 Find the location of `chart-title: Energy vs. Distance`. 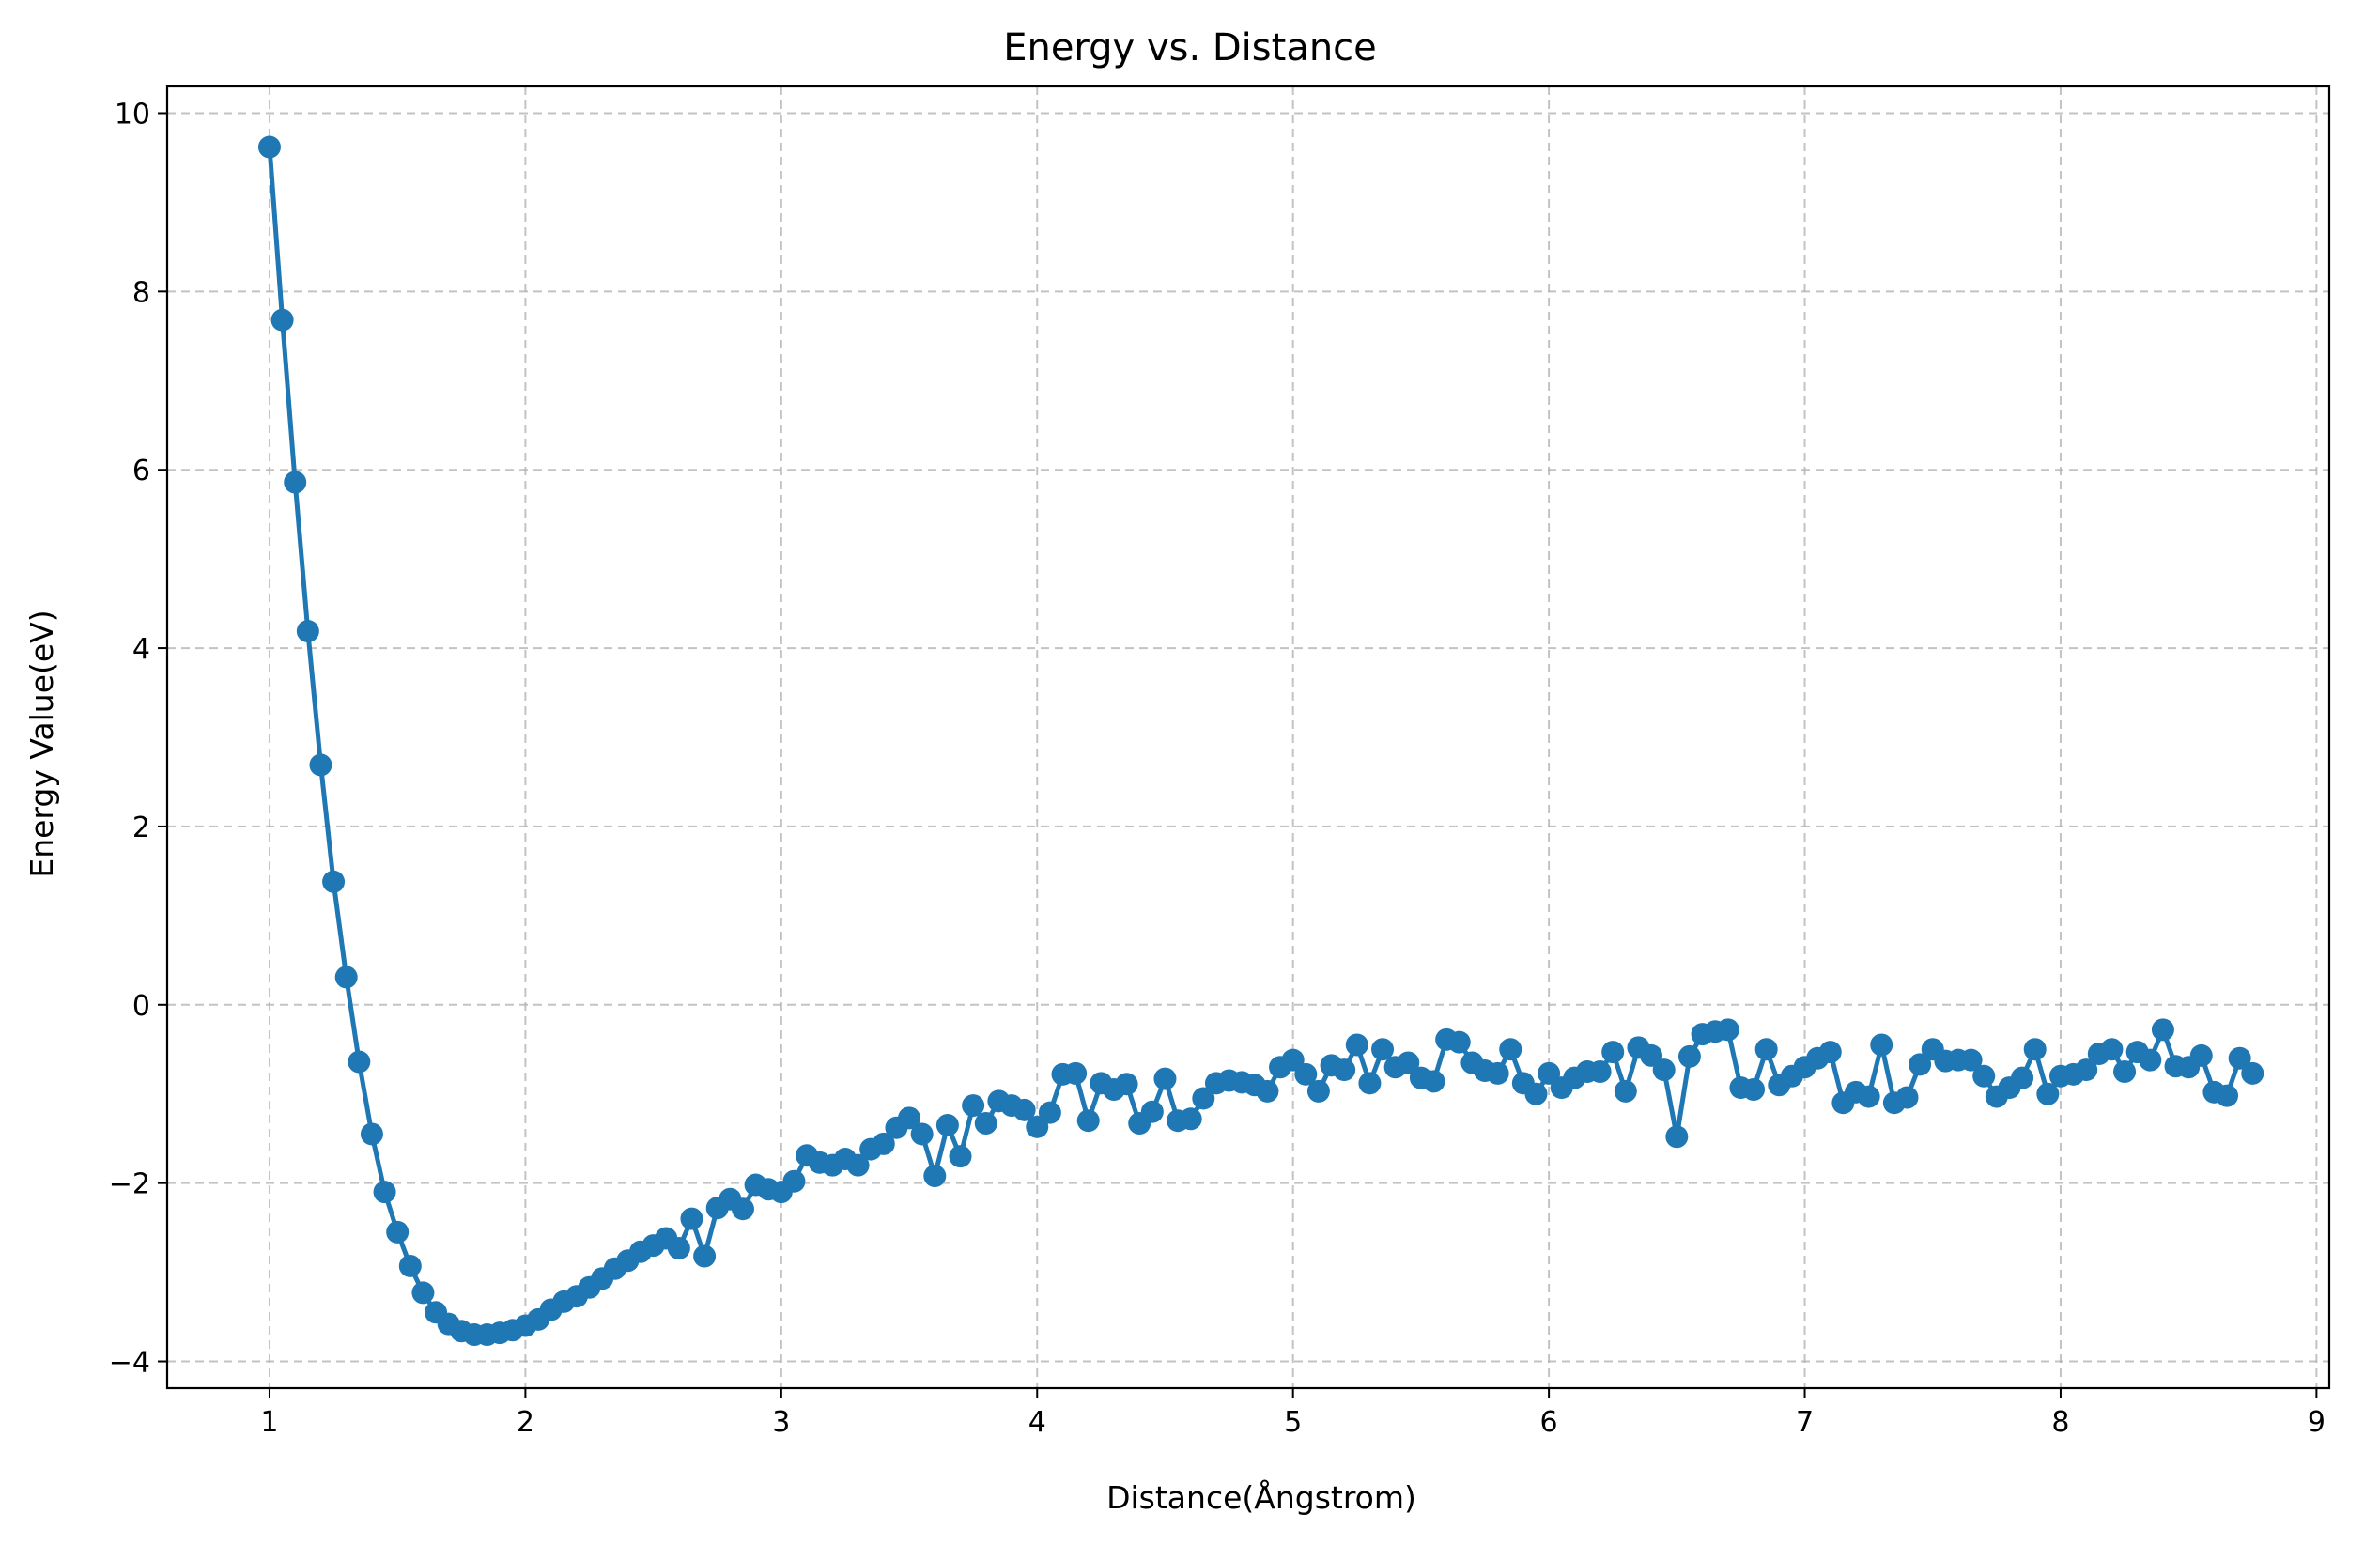

chart-title: Energy vs. Distance is located at coordinates (1190, 48).